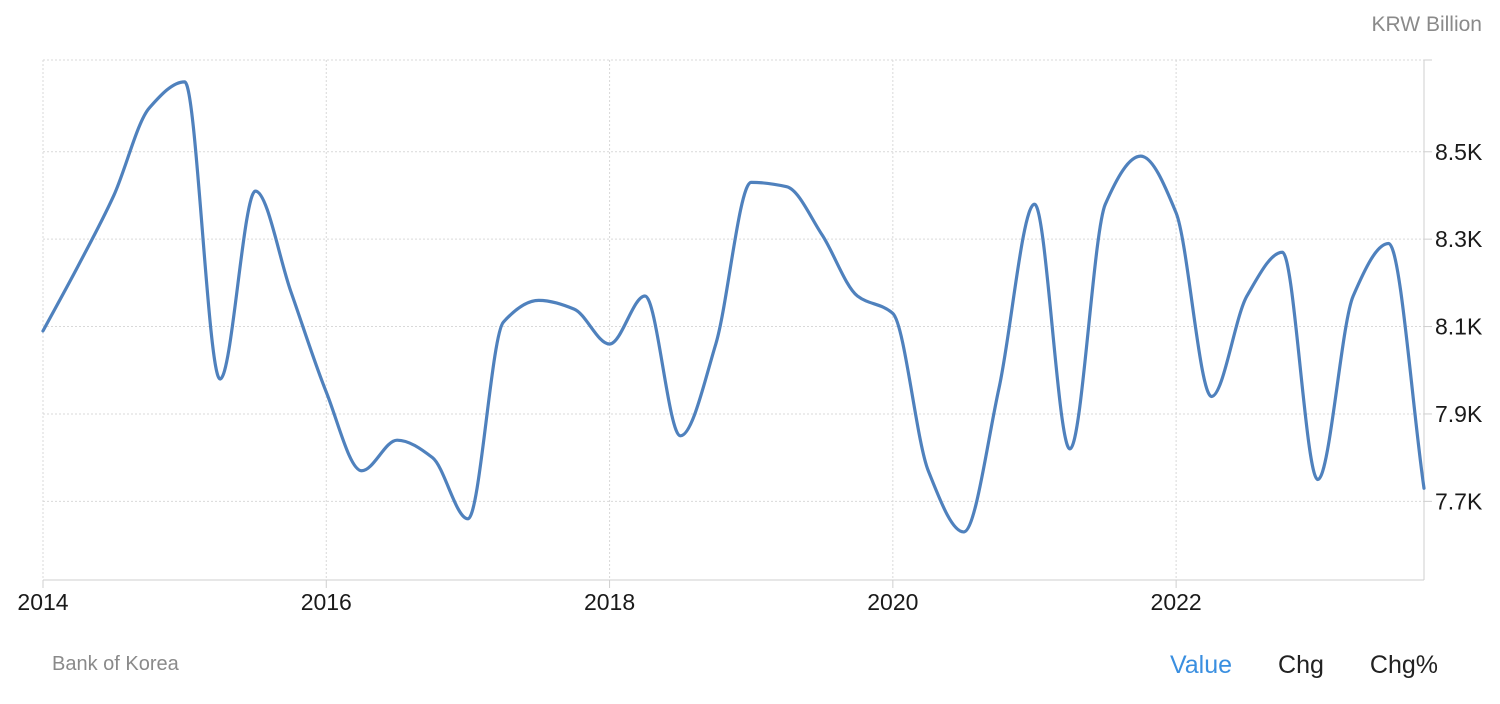  Describe the element at coordinates (892, 602) in the screenshot. I see `x-tick-label: 2020` at that location.